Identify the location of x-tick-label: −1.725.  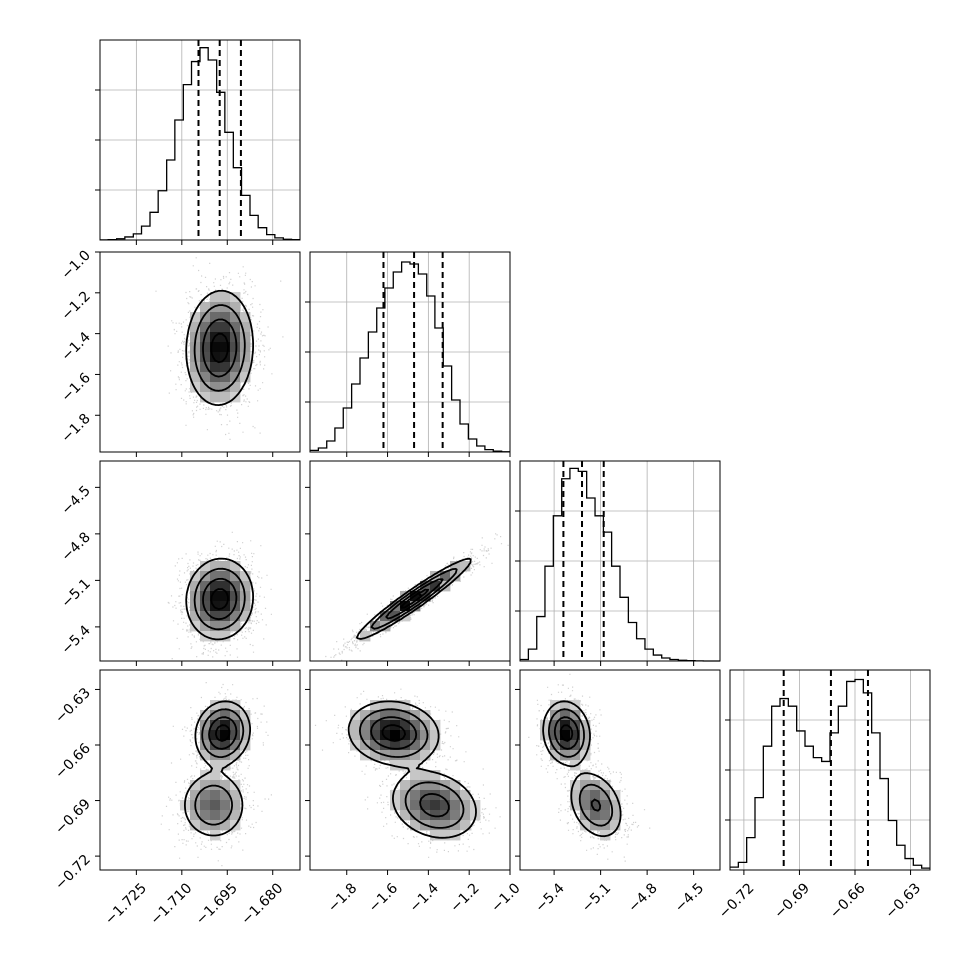
(126, 904).